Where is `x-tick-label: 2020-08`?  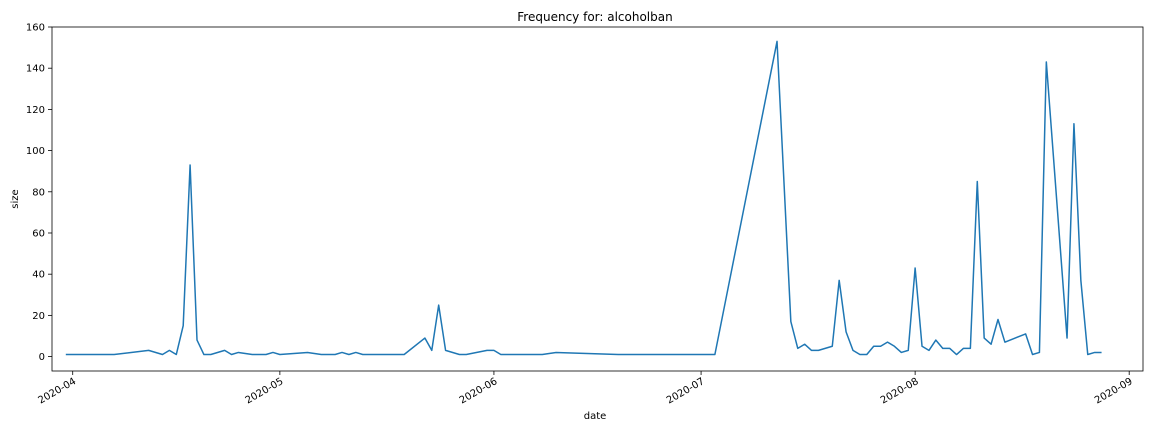 x-tick-label: 2020-08 is located at coordinates (900, 391).